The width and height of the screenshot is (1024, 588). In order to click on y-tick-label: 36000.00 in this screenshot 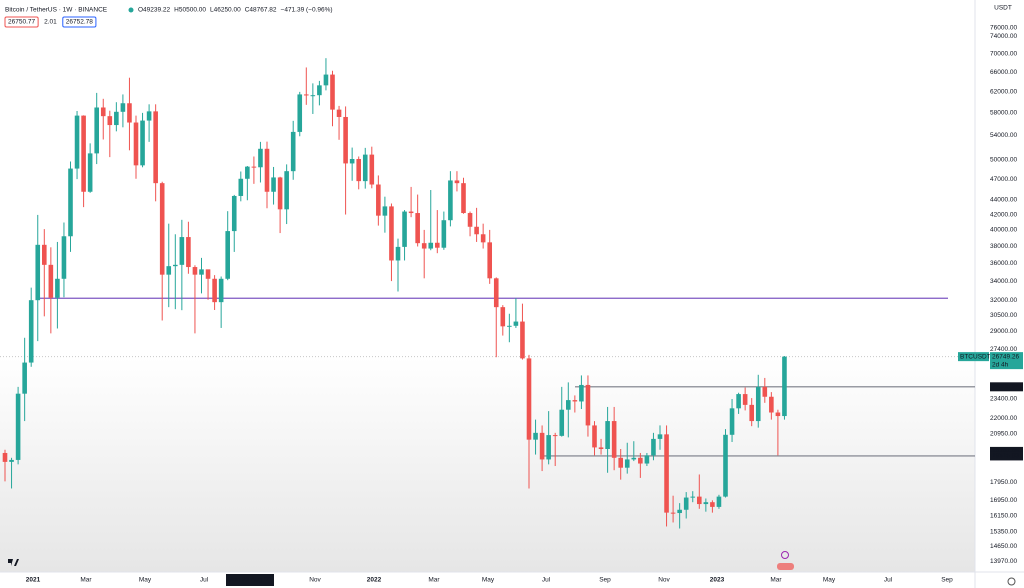, I will do `click(1003, 263)`.